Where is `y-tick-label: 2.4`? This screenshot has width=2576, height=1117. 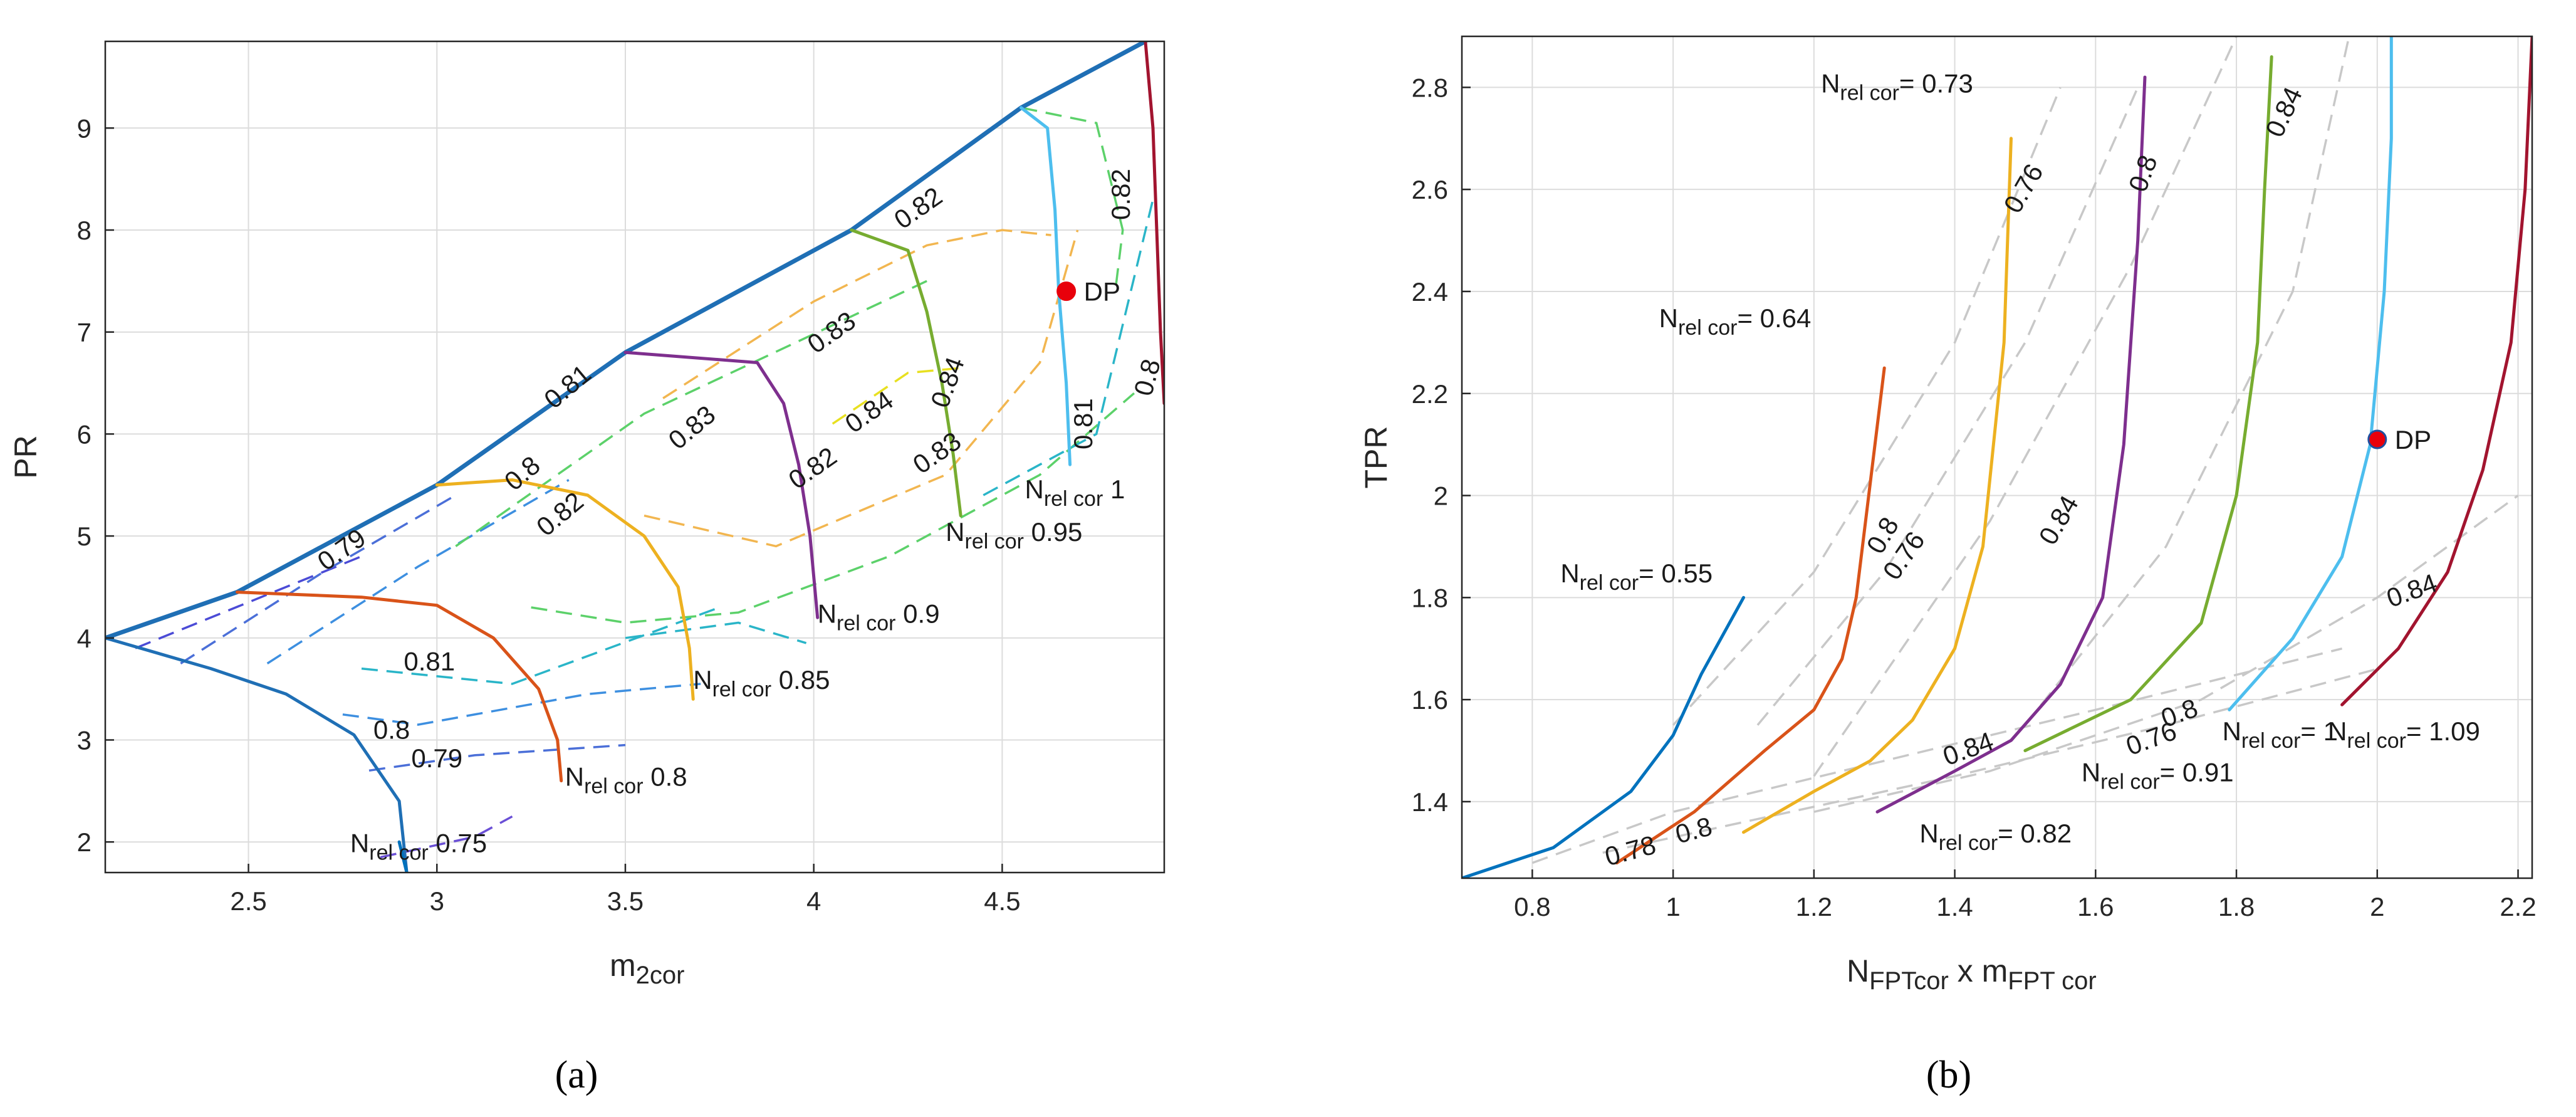 y-tick-label: 2.4 is located at coordinates (1430, 292).